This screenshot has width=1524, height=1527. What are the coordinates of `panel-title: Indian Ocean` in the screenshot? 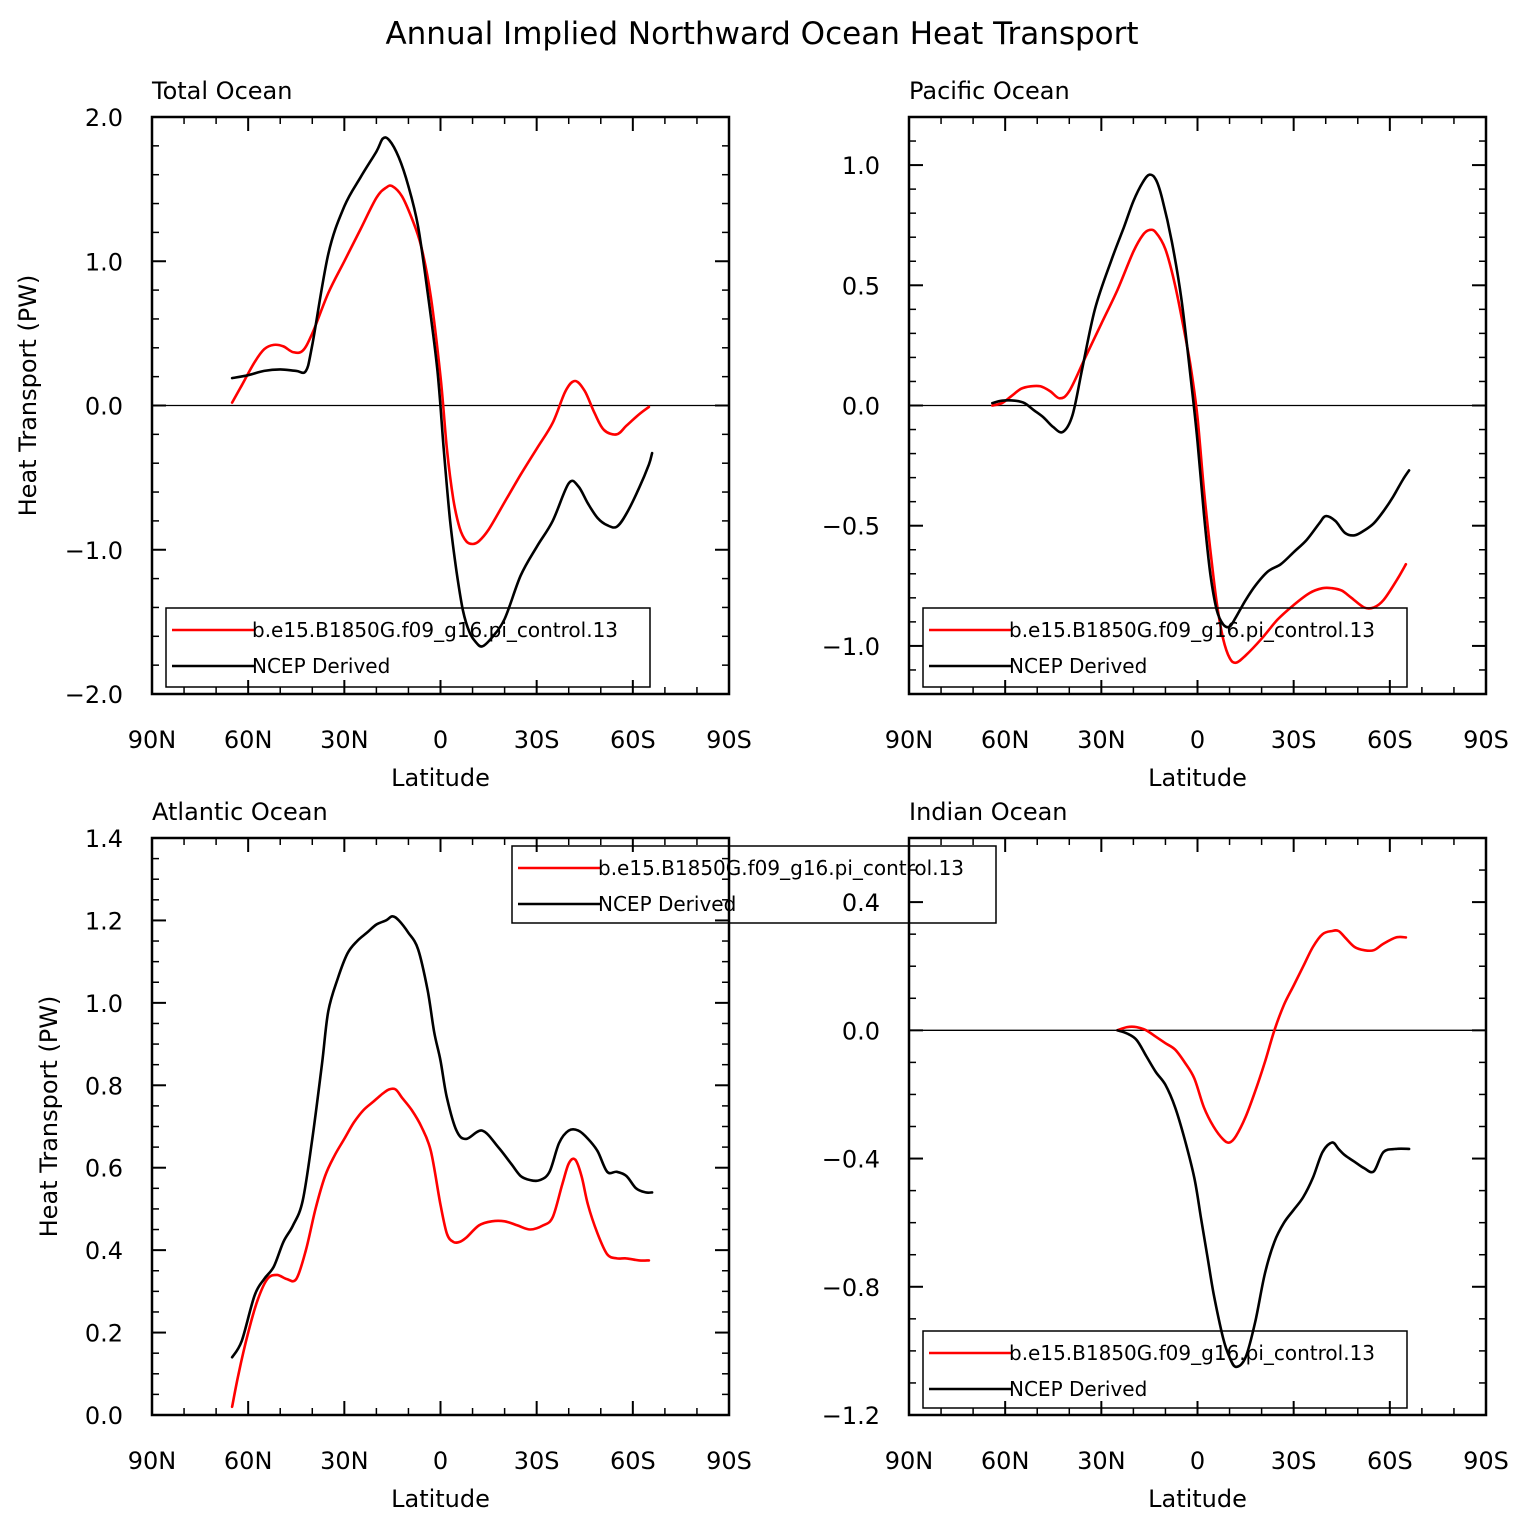 It's located at (988, 812).